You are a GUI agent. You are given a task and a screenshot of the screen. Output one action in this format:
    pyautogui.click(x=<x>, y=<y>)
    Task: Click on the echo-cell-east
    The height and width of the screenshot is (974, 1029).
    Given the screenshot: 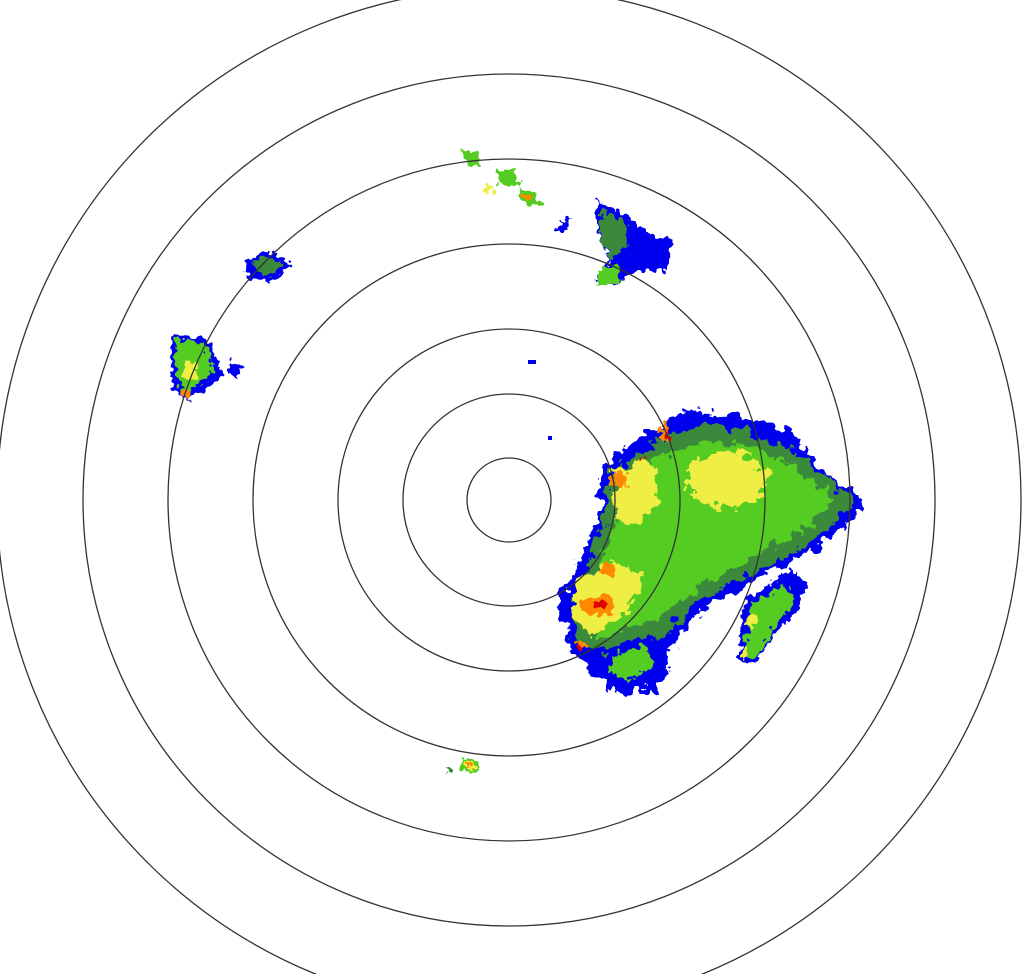 What is the action you would take?
    pyautogui.click(x=712, y=550)
    